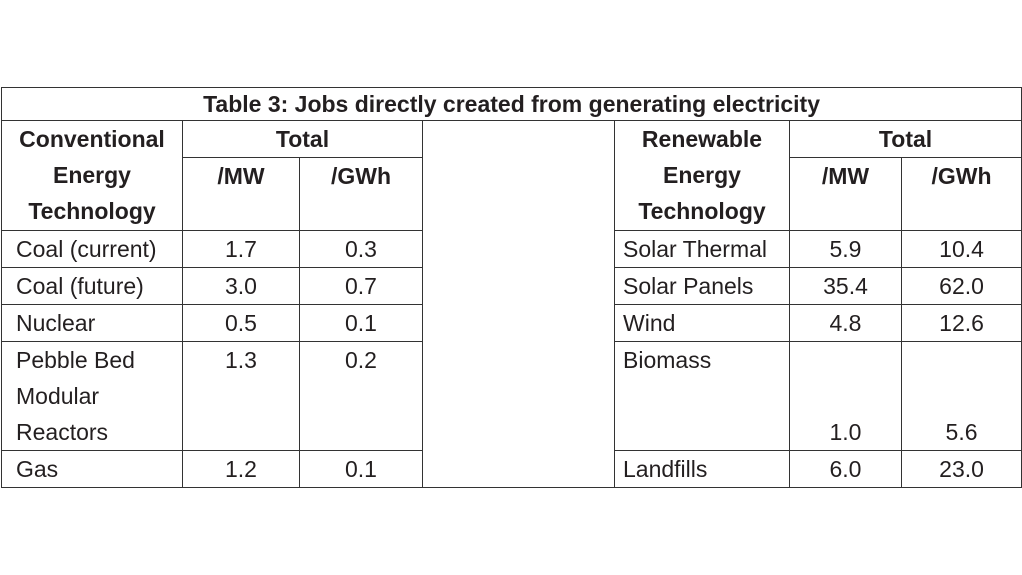 This screenshot has width=1022, height=575. I want to click on renewable-gwh-header: /GWh, so click(961, 194).